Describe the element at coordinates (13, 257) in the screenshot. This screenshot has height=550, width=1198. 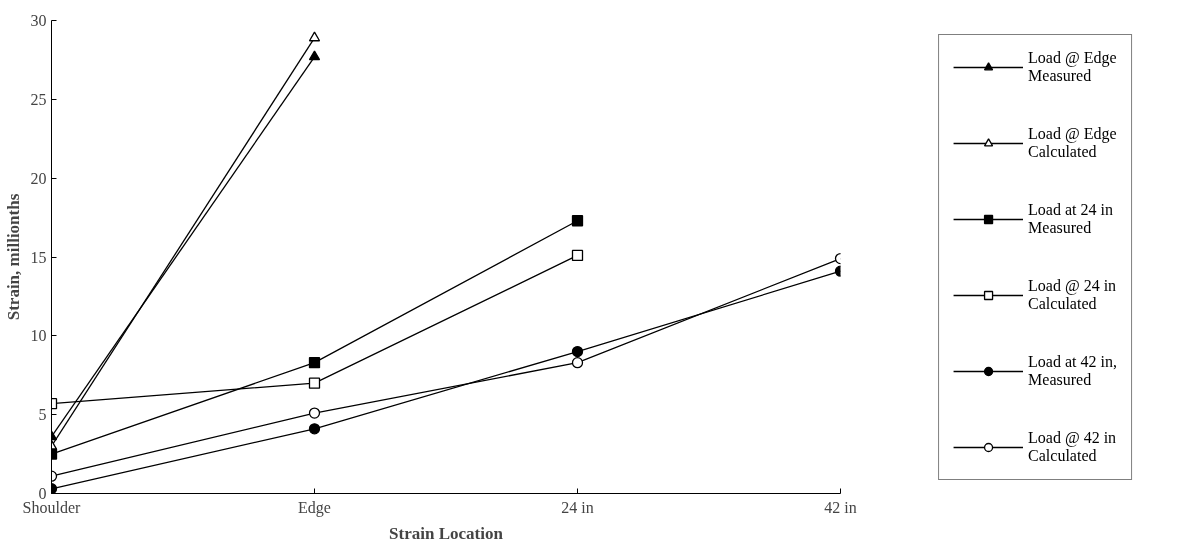
I see `y-axis-title: Strain, millionths` at that location.